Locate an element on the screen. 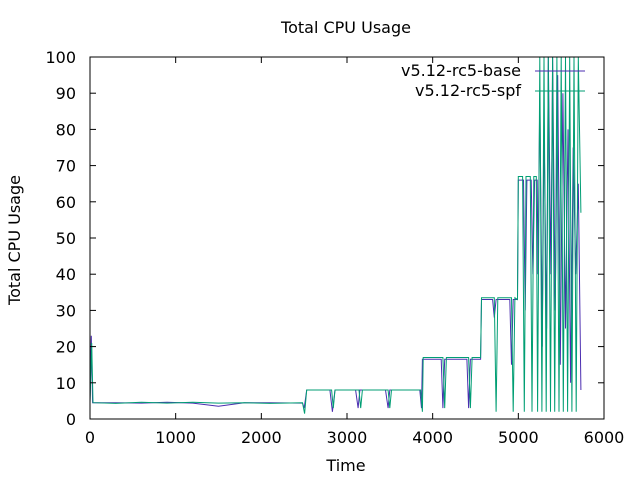 This screenshot has width=640, height=480. x-tick-label-6000: 6000 is located at coordinates (604, 437).